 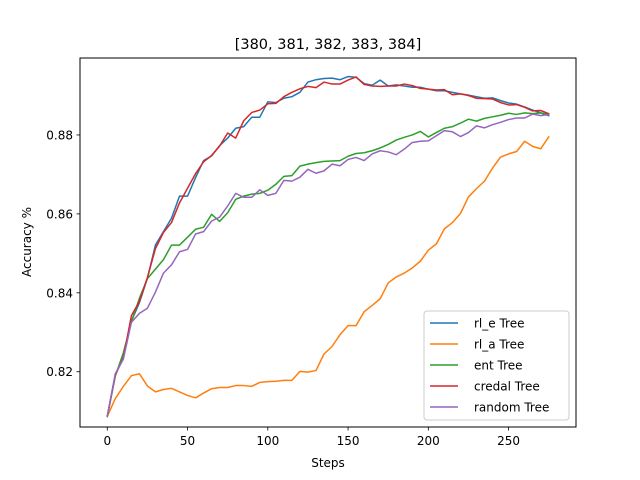 What do you see at coordinates (428, 441) in the screenshot?
I see `x-tick-label: 200` at bounding box center [428, 441].